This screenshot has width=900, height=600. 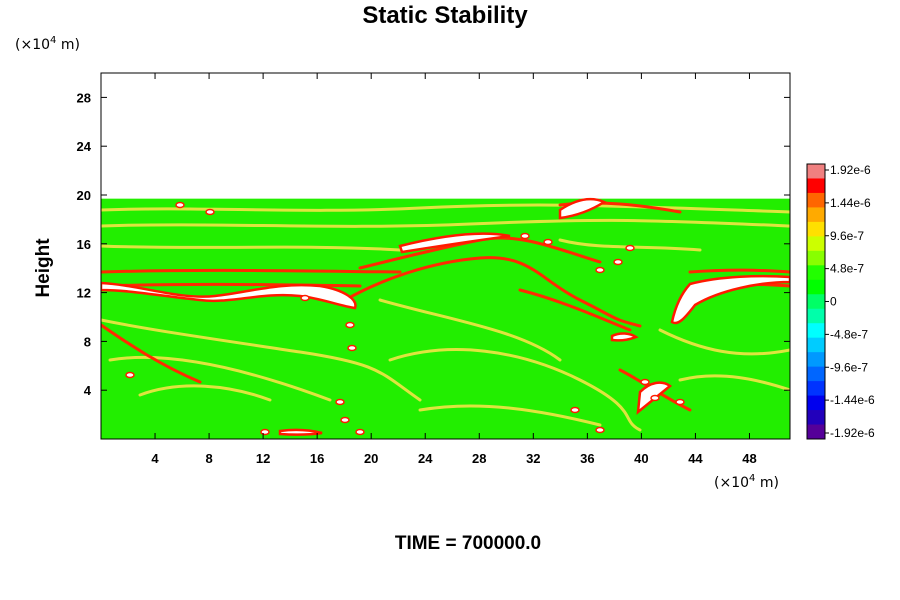 What do you see at coordinates (317, 458) in the screenshot?
I see `x-tick-label: 16` at bounding box center [317, 458].